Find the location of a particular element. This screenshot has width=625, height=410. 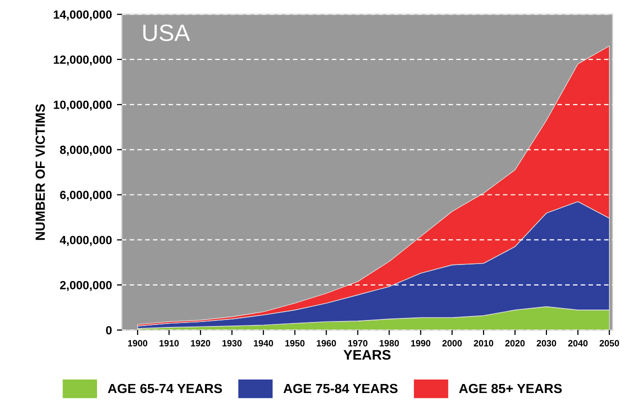

x-tick-label: 1900 is located at coordinates (138, 343).